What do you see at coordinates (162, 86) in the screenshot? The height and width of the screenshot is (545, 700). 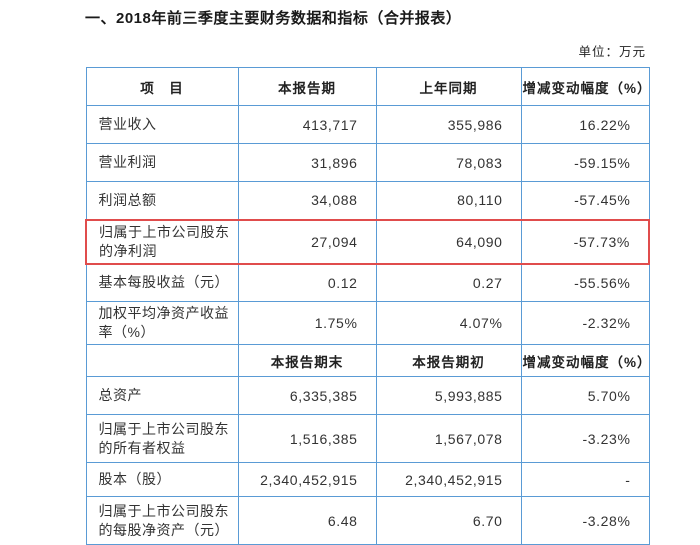 I see `header-item-metric: 项 目` at bounding box center [162, 86].